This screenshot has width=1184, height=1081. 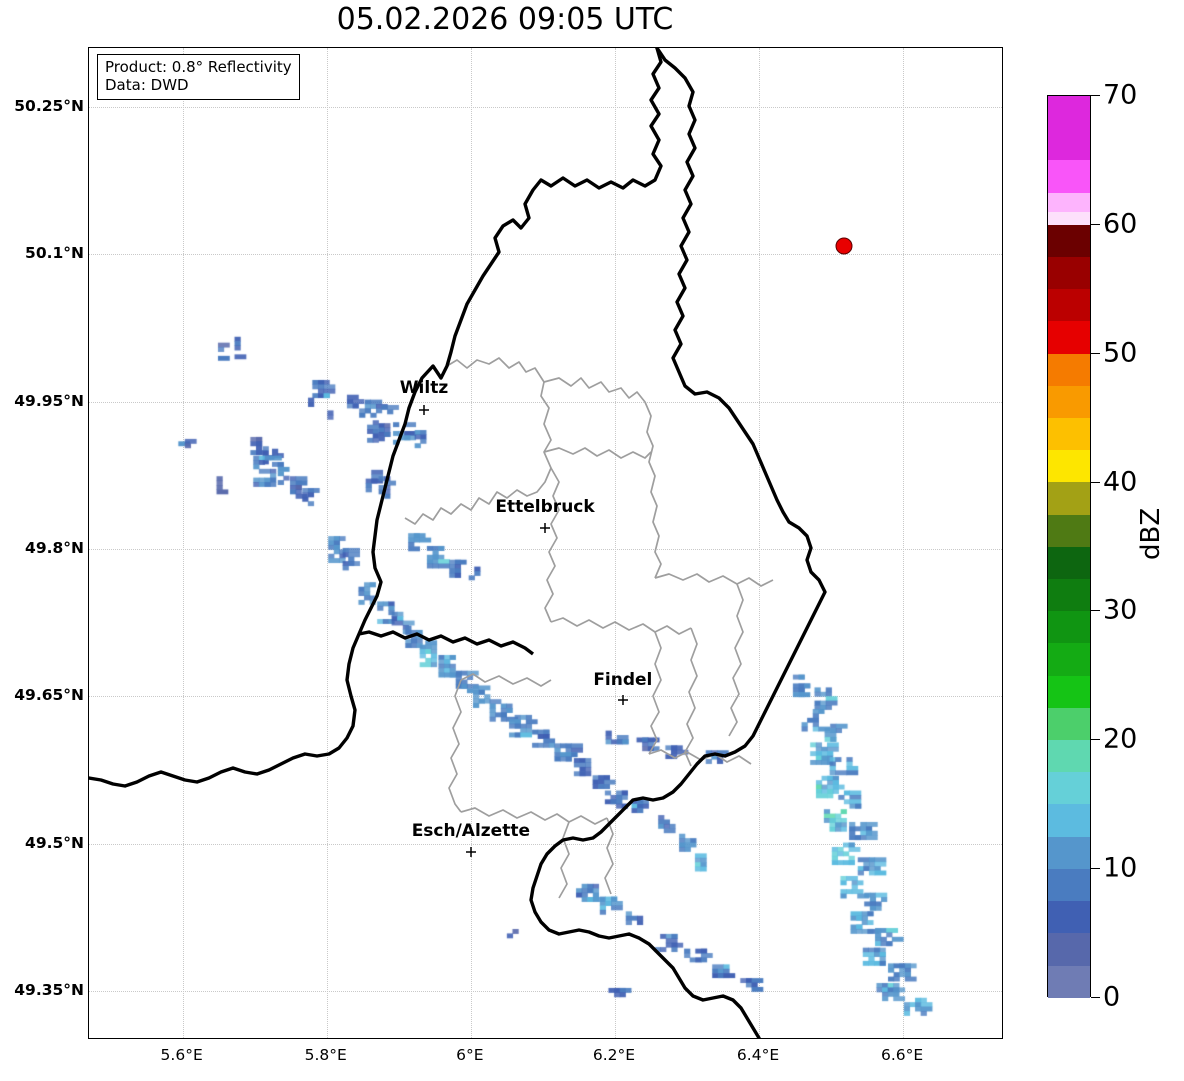 What do you see at coordinates (198, 77) in the screenshot?
I see `product-info-box: Product: 0.8° Reflectivity Data: DWD` at bounding box center [198, 77].